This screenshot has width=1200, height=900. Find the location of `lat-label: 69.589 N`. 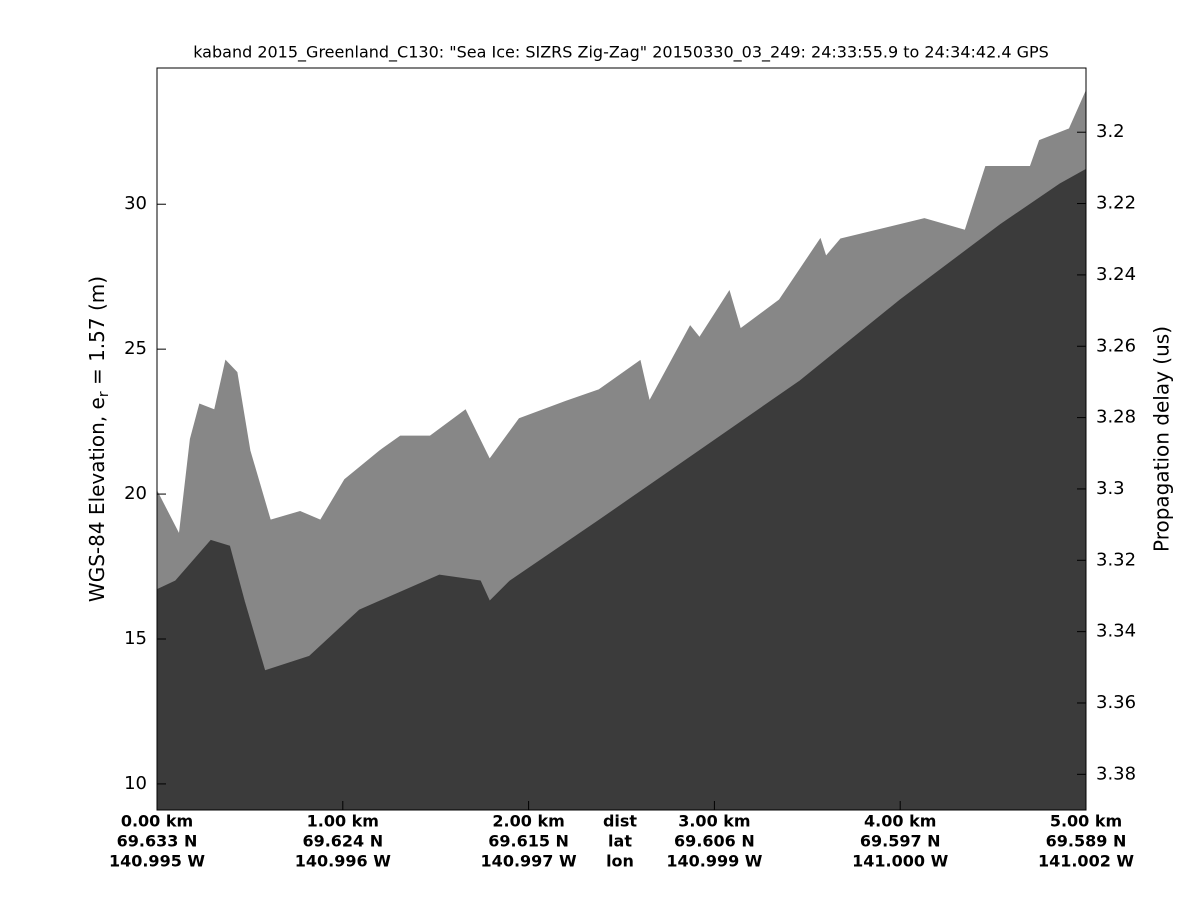

lat-label: 69.589 N is located at coordinates (1086, 841).